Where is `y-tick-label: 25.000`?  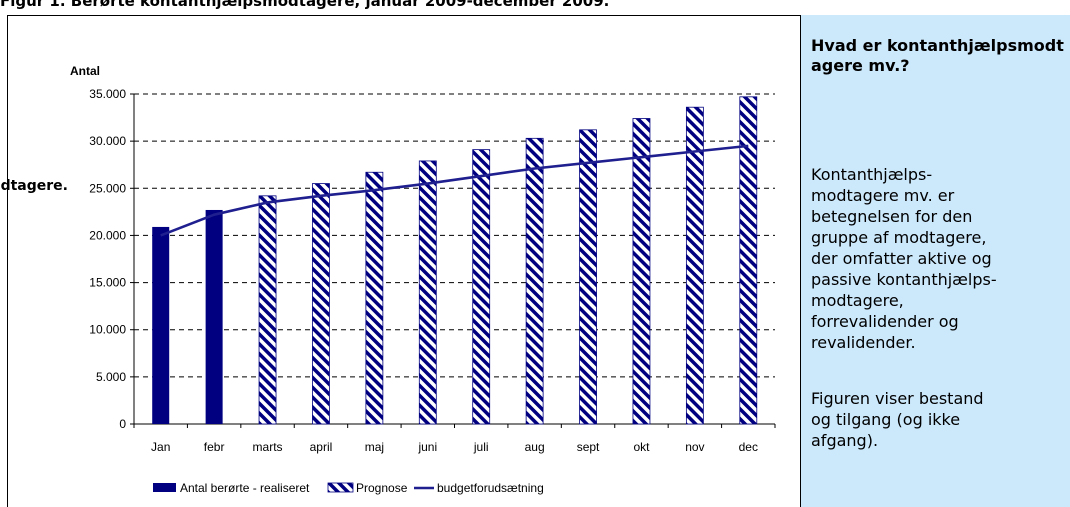 y-tick-label: 25.000 is located at coordinates (107, 188).